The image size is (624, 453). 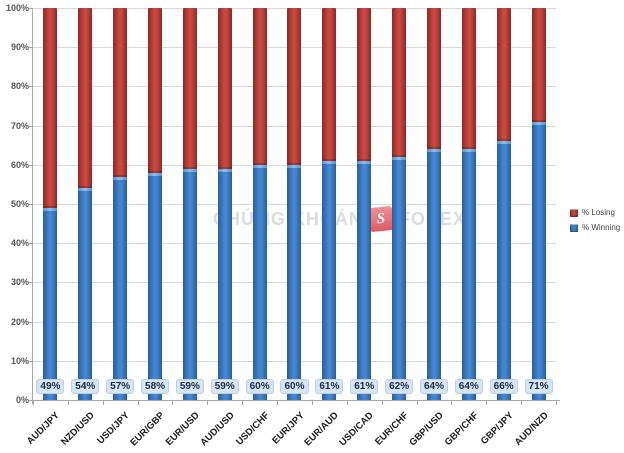 I want to click on y-axis-label: 60%, so click(x=19, y=164).